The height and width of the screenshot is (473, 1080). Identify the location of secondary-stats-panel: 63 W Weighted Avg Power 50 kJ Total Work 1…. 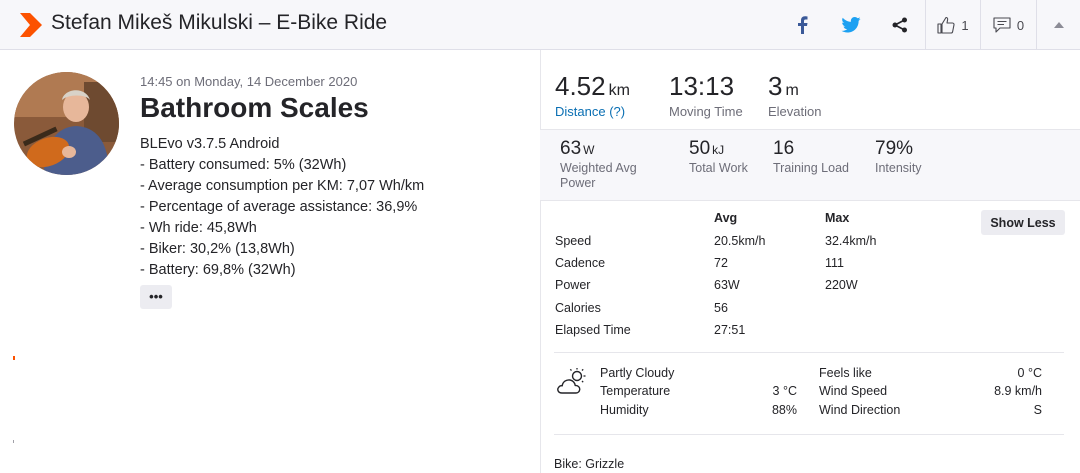
(810, 165).